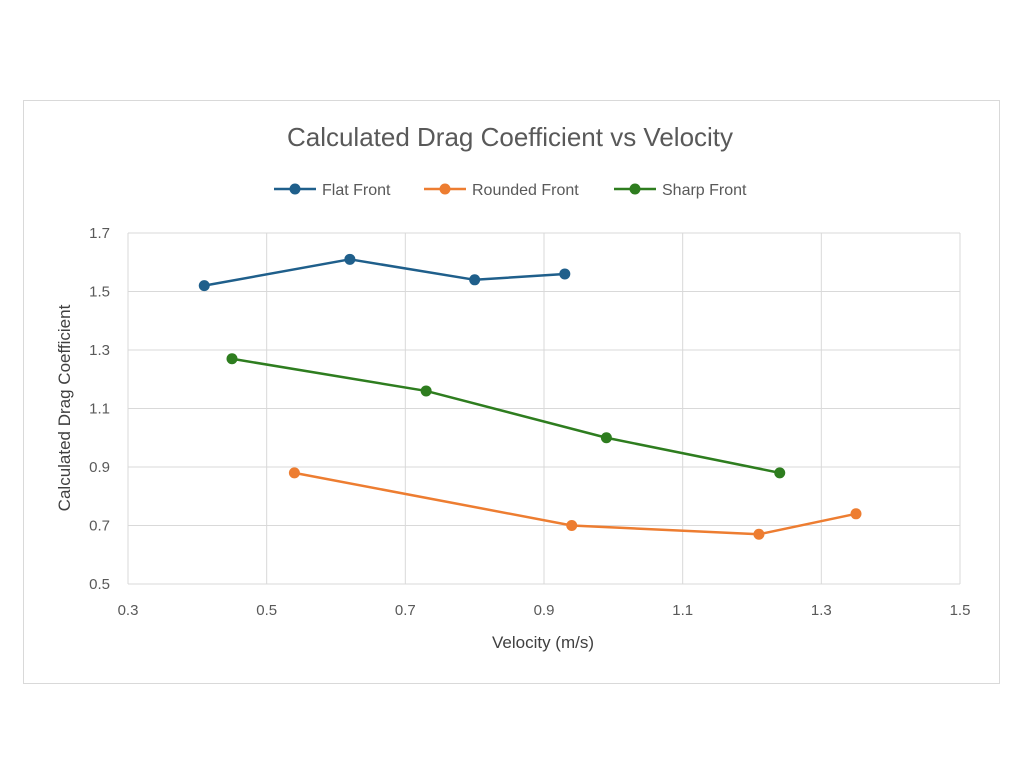 The image size is (1024, 768). I want to click on legend: Flat Front Rounded Front Sharp Front, so click(510, 190).